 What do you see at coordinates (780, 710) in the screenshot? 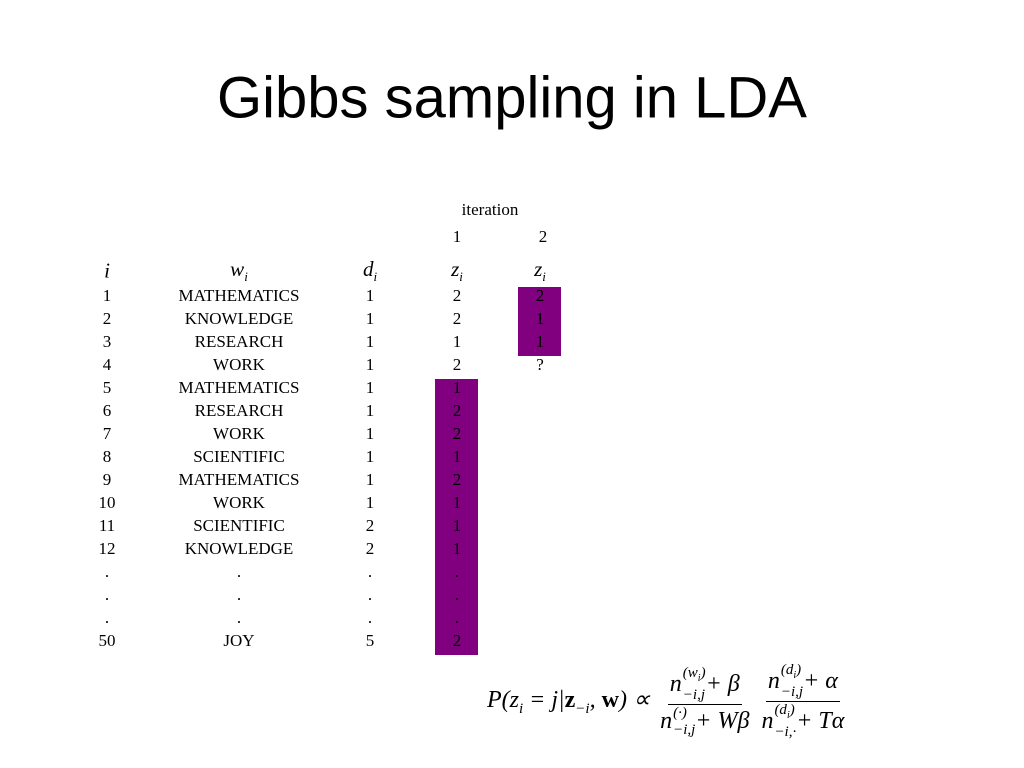
I see `sup-part: (d` at bounding box center [780, 710].